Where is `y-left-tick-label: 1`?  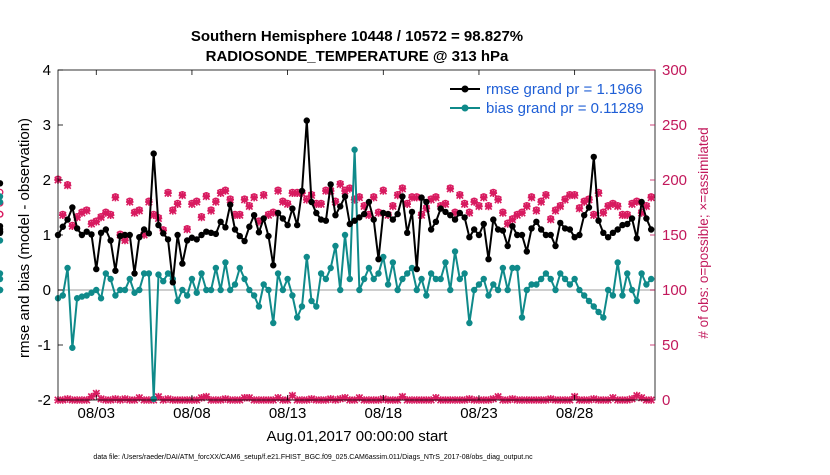 y-left-tick-label: 1 is located at coordinates (47, 235).